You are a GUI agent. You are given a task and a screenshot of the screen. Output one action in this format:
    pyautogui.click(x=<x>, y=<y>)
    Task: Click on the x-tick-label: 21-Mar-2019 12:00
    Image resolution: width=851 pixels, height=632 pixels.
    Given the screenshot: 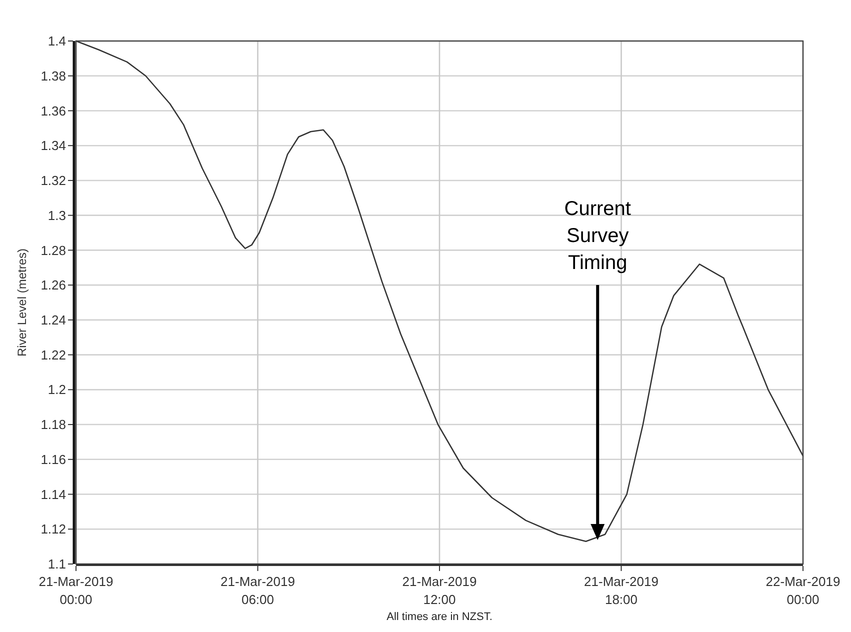 What is the action you would take?
    pyautogui.click(x=439, y=590)
    